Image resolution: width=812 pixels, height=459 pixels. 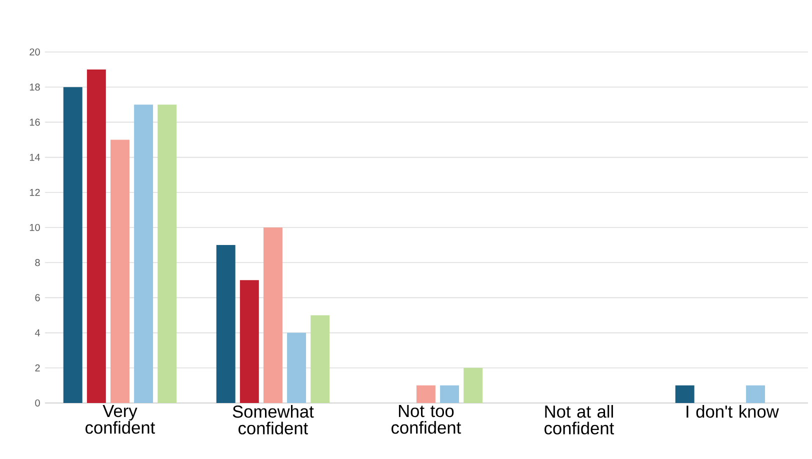 I want to click on y-tick-label: 4, so click(x=37, y=332).